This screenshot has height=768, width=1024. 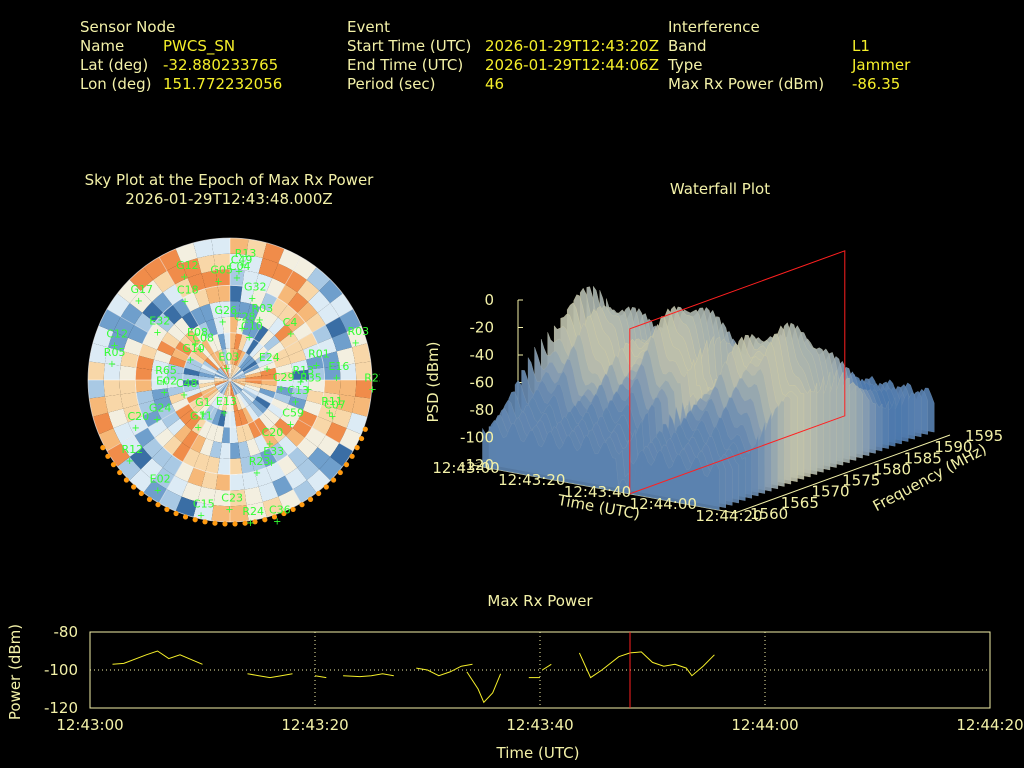 I want to click on max-power-plane-outline, so click(x=737, y=372).